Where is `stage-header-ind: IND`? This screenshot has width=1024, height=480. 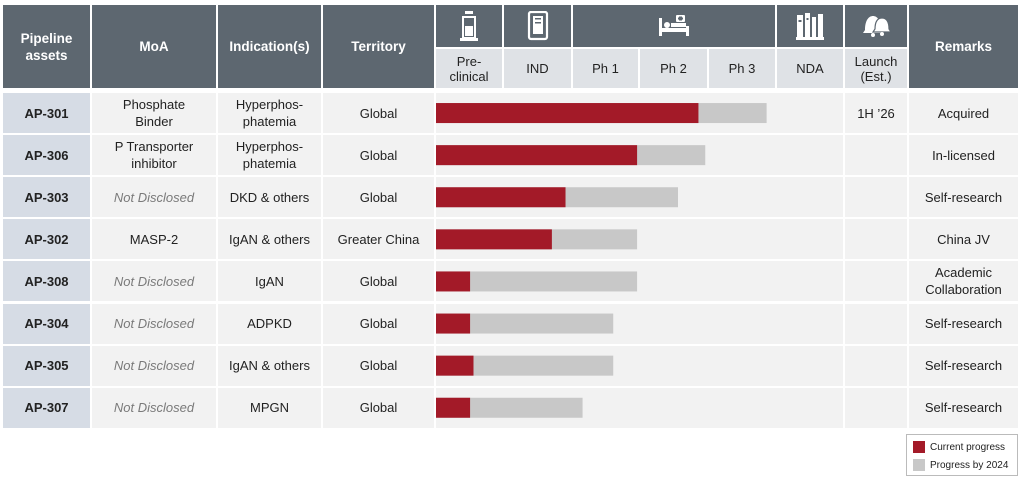
stage-header-ind: IND is located at coordinates (537, 68).